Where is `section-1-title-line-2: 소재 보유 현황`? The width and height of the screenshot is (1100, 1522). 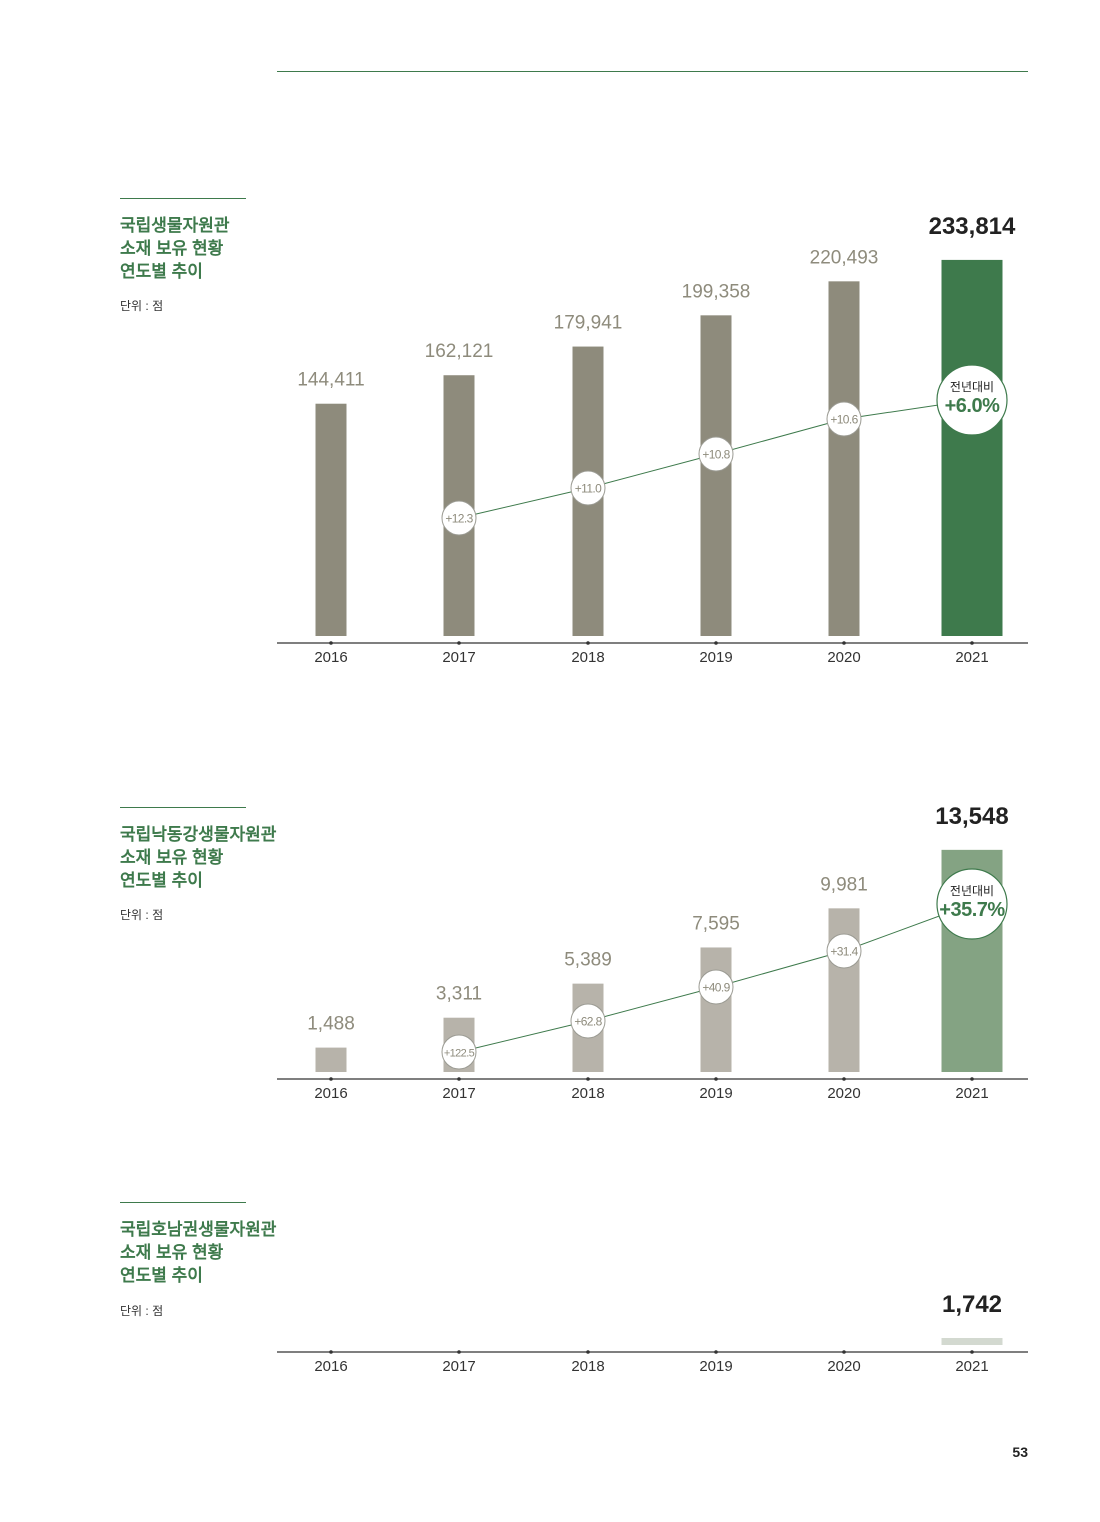
section-1-title-line-2: 소재 보유 현황 is located at coordinates (172, 248).